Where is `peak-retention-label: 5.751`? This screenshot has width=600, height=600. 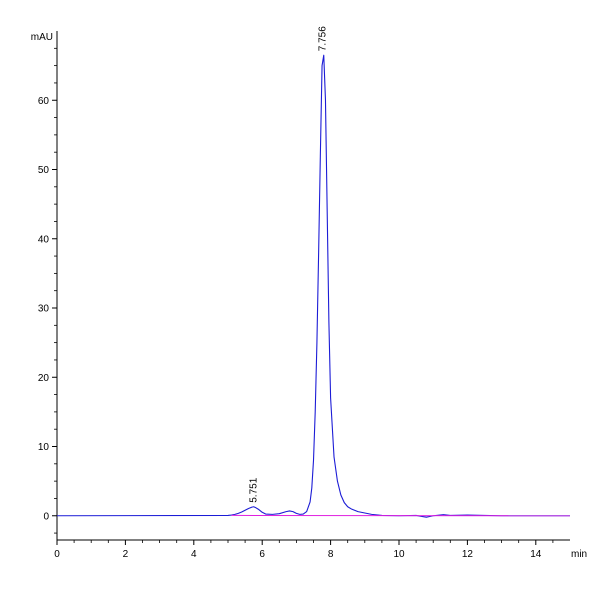
peak-retention-label: 5.751 is located at coordinates (254, 489).